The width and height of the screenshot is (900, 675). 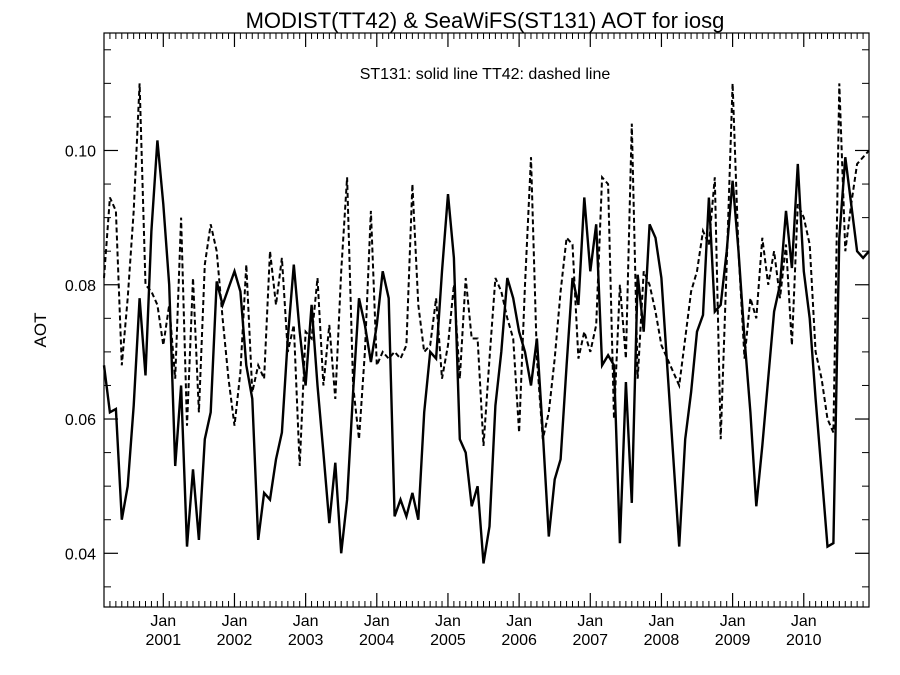 What do you see at coordinates (80, 286) in the screenshot?
I see `y-tick-label: 0.08` at bounding box center [80, 286].